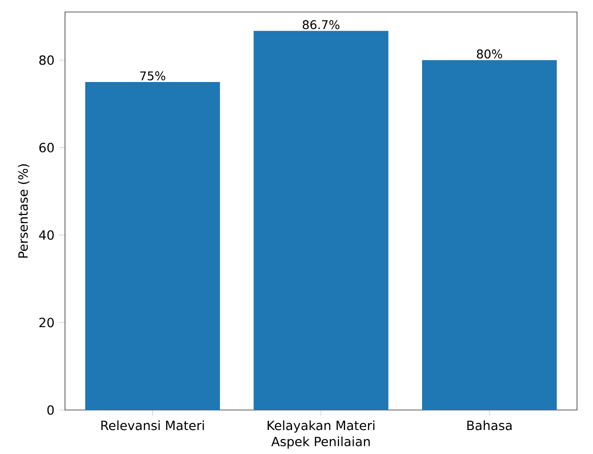 Image resolution: width=593 pixels, height=454 pixels. Describe the element at coordinates (46, 60) in the screenshot. I see `y-tick-label: 80` at that location.